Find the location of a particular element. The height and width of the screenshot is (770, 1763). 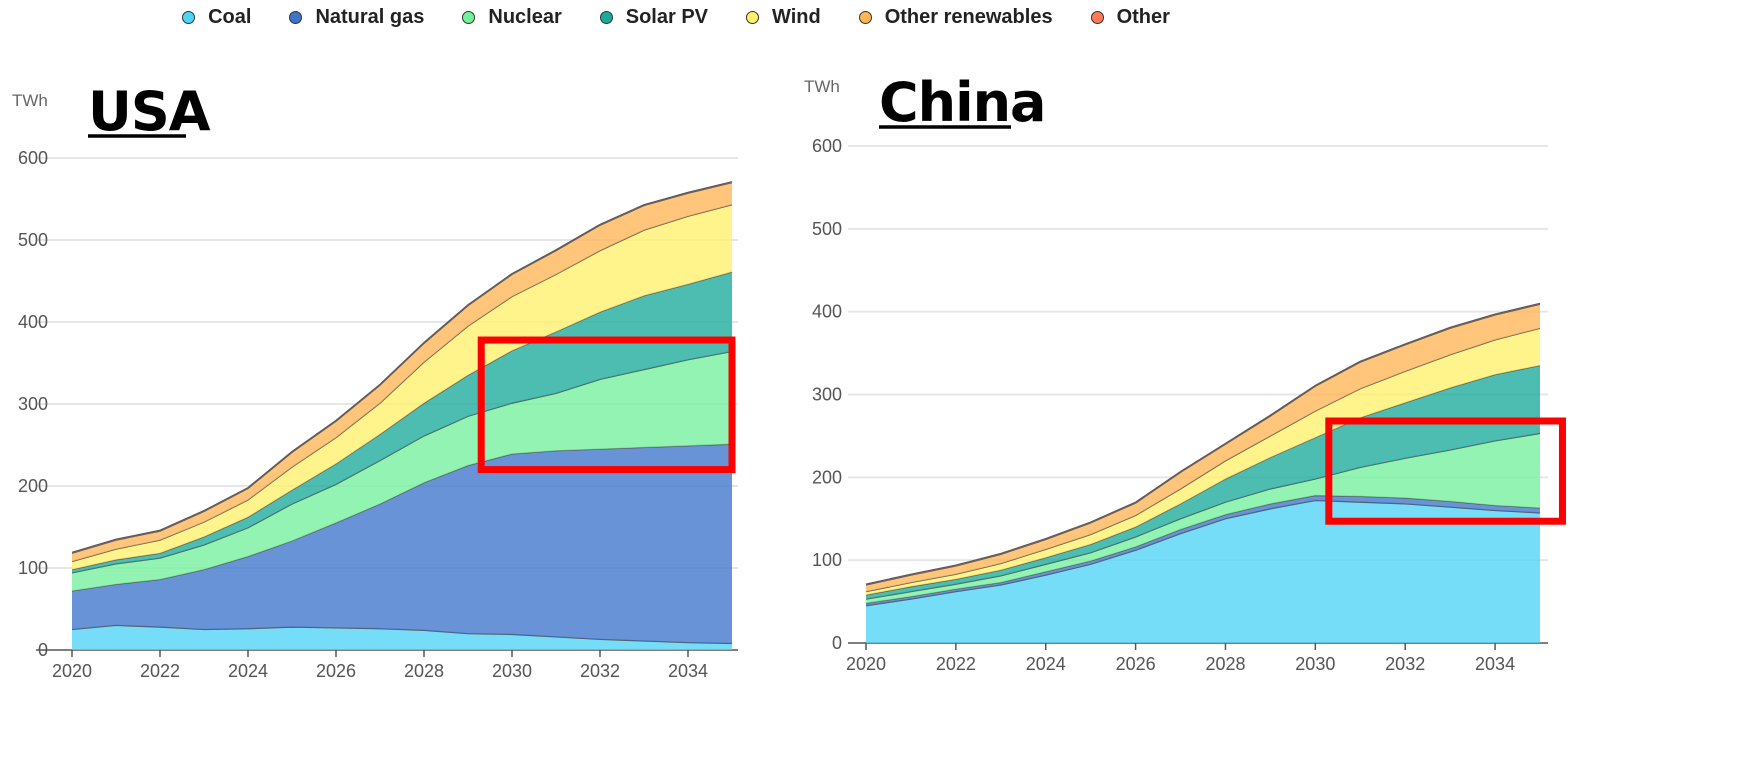

legend-label: Nuclear is located at coordinates (525, 17).